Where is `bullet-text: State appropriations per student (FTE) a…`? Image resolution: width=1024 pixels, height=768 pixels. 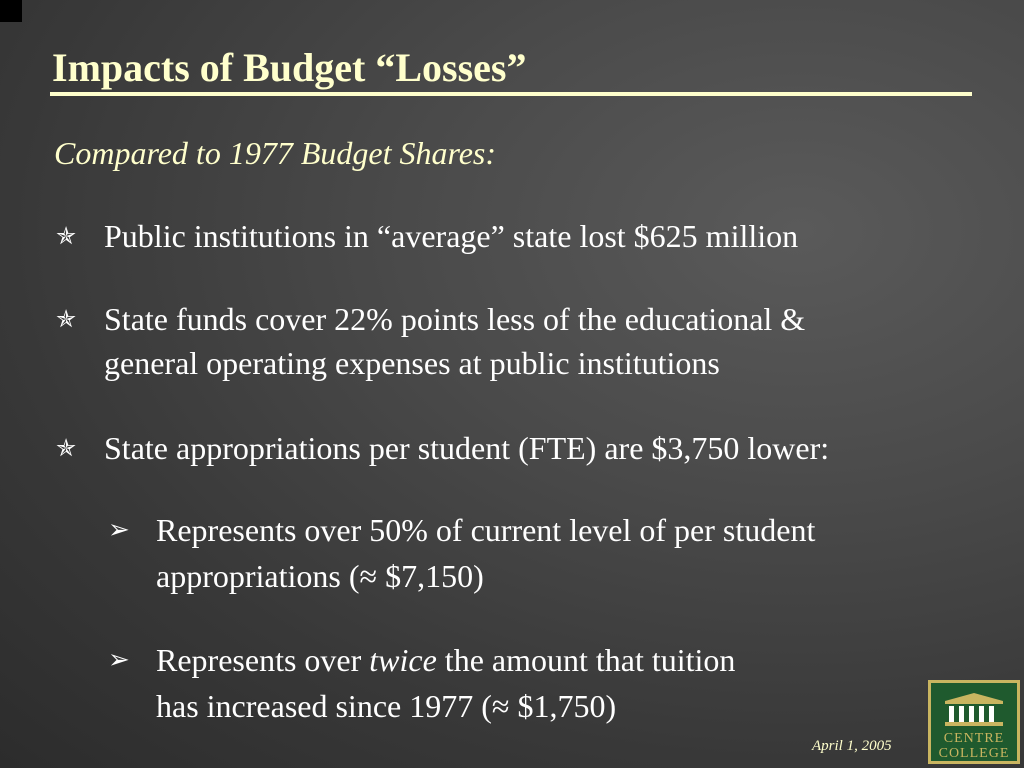
bullet-text: State appropriations per student (FTE) a… is located at coordinates (467, 448).